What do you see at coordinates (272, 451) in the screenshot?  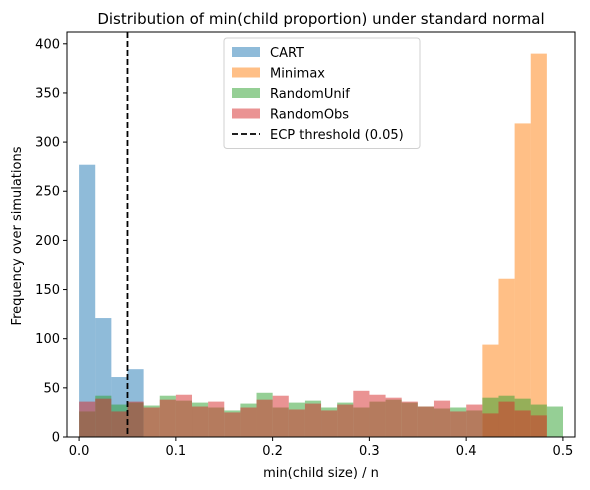 I see `x-tick-label: 0.2` at bounding box center [272, 451].